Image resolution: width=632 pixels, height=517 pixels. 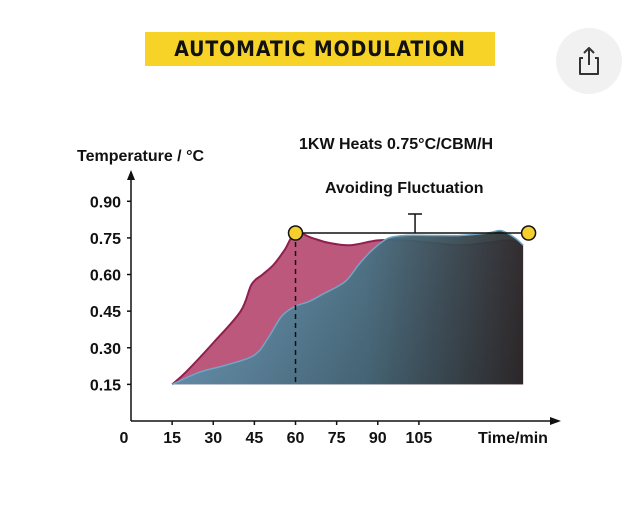 What do you see at coordinates (415, 223) in the screenshot?
I see `annotation-bracket` at bounding box center [415, 223].